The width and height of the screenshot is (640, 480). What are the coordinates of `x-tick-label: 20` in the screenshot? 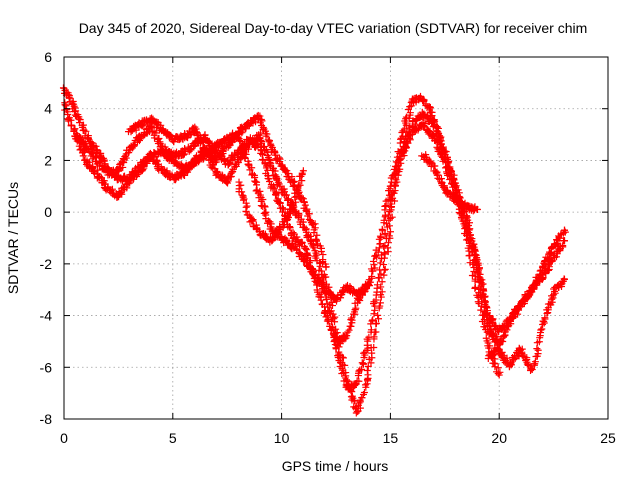 It's located at (499, 438).